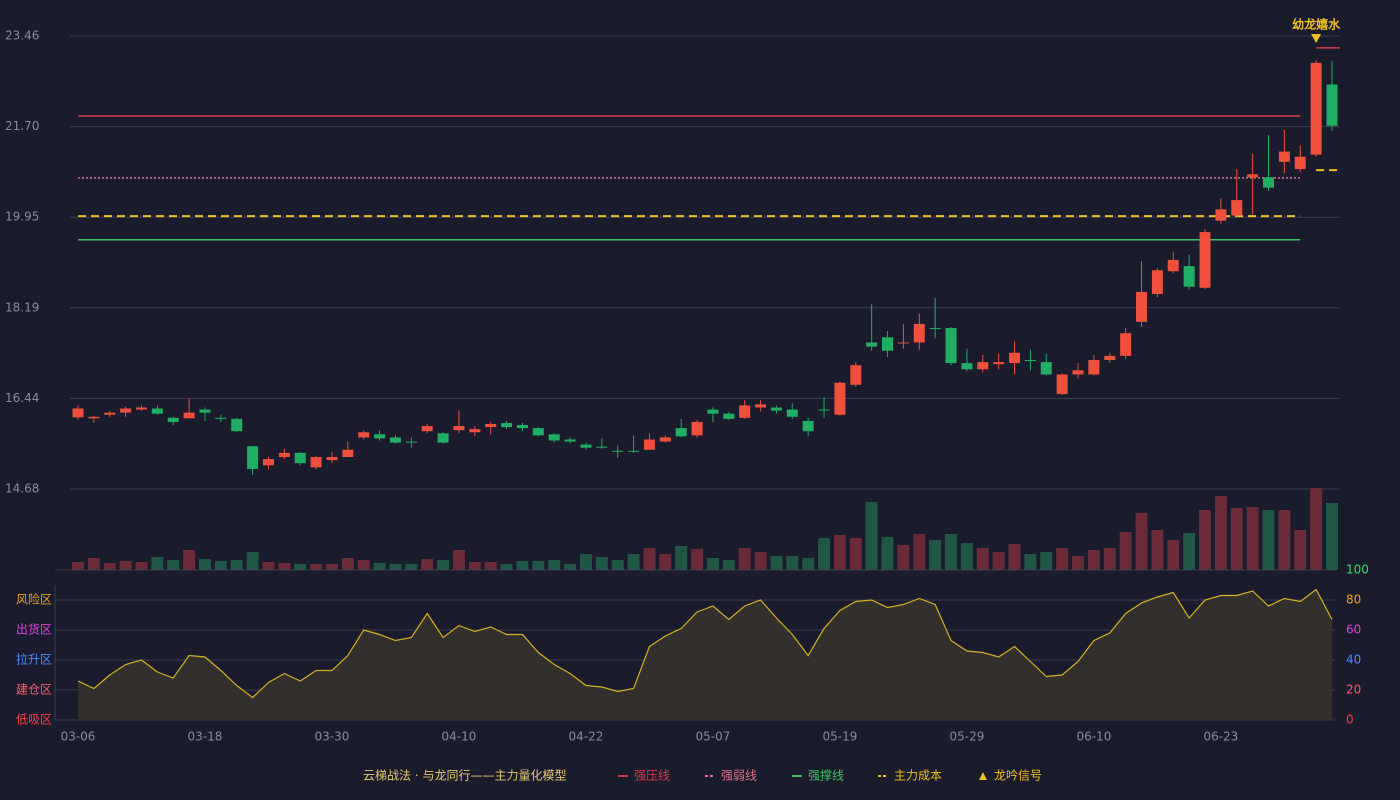  What do you see at coordinates (966, 737) in the screenshot?
I see `x-tick-label: 05-29` at bounding box center [966, 737].